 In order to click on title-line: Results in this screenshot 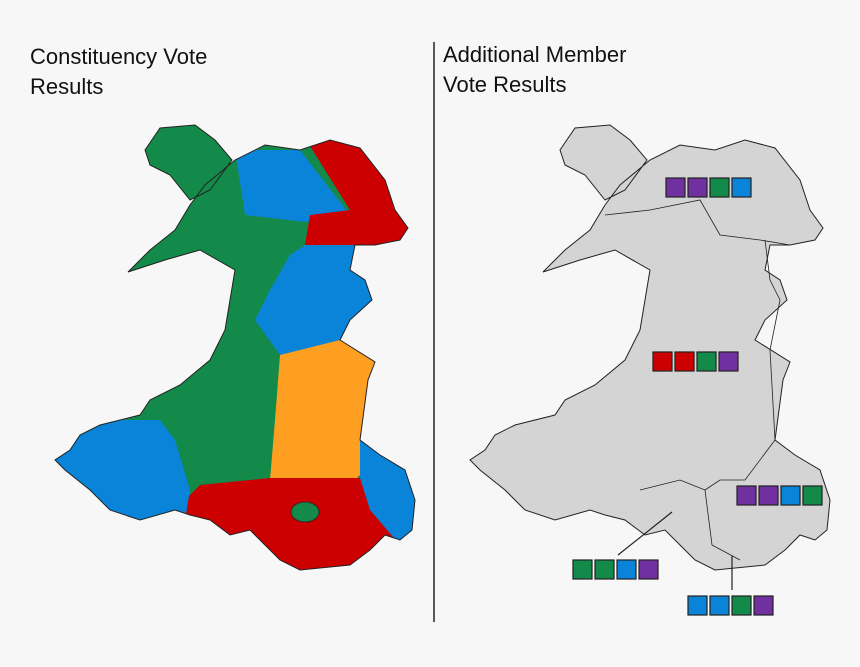, I will do `click(66, 86)`.